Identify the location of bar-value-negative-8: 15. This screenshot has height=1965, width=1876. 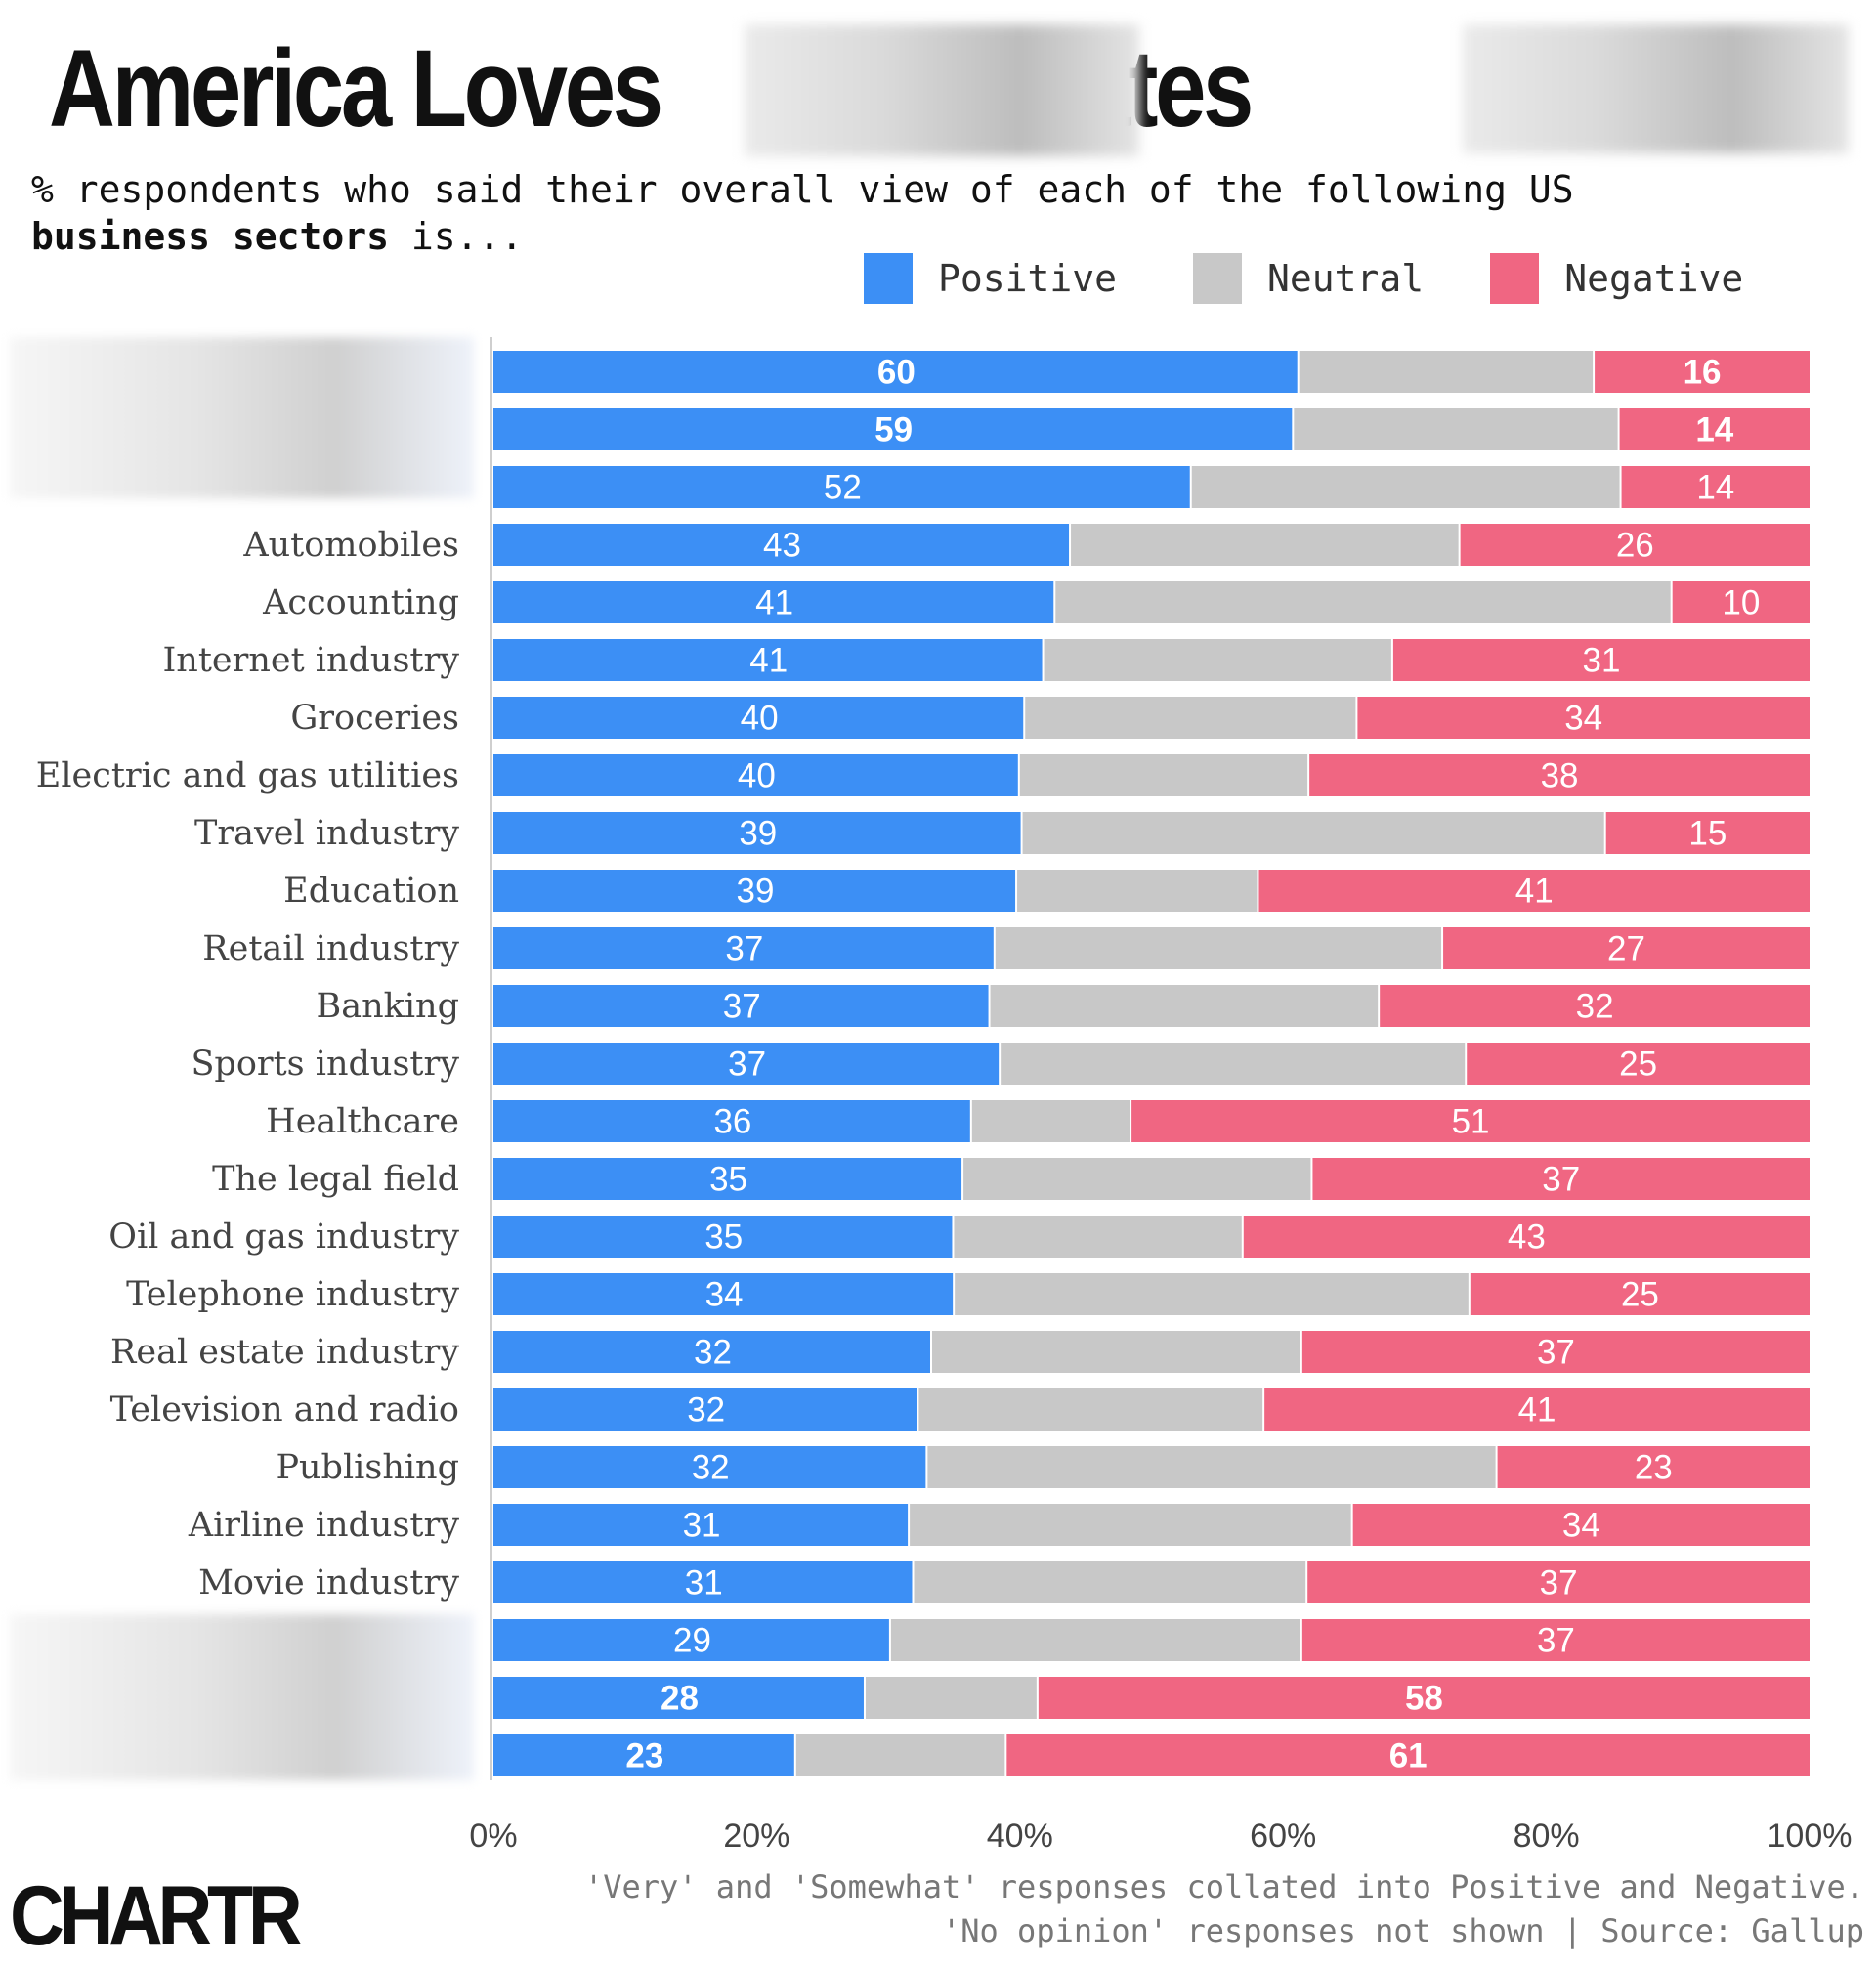
(1707, 834).